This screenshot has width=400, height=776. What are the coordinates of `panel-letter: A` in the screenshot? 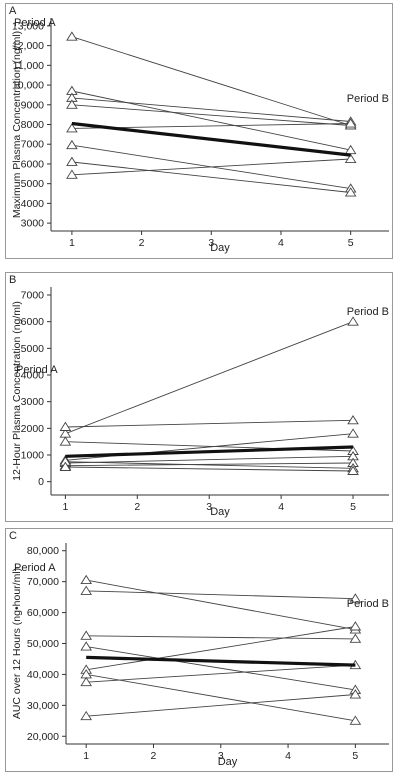 It's located at (13, 11).